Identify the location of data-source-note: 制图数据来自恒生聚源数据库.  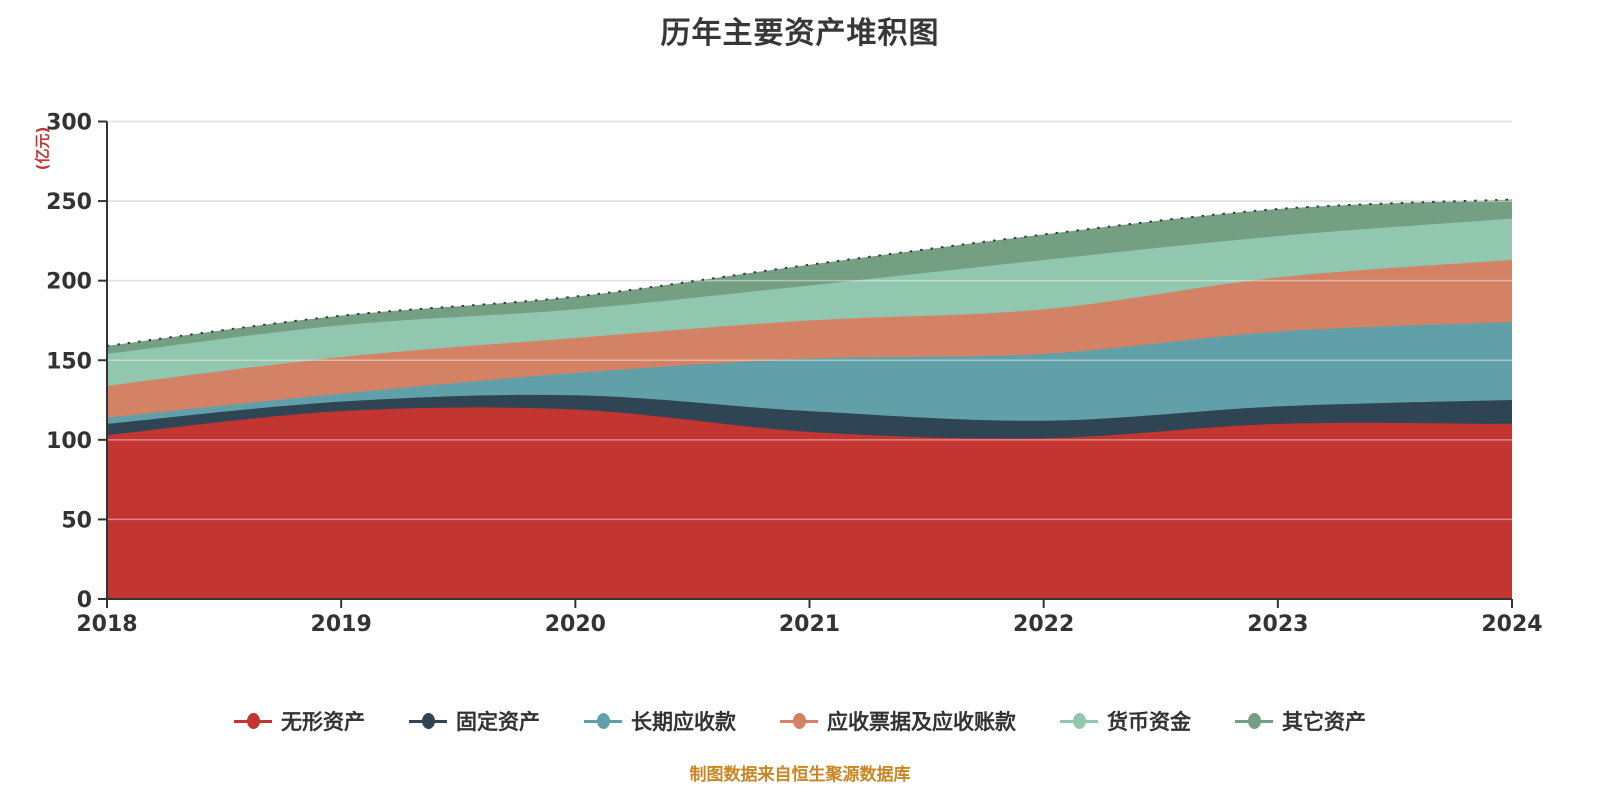
(800, 775).